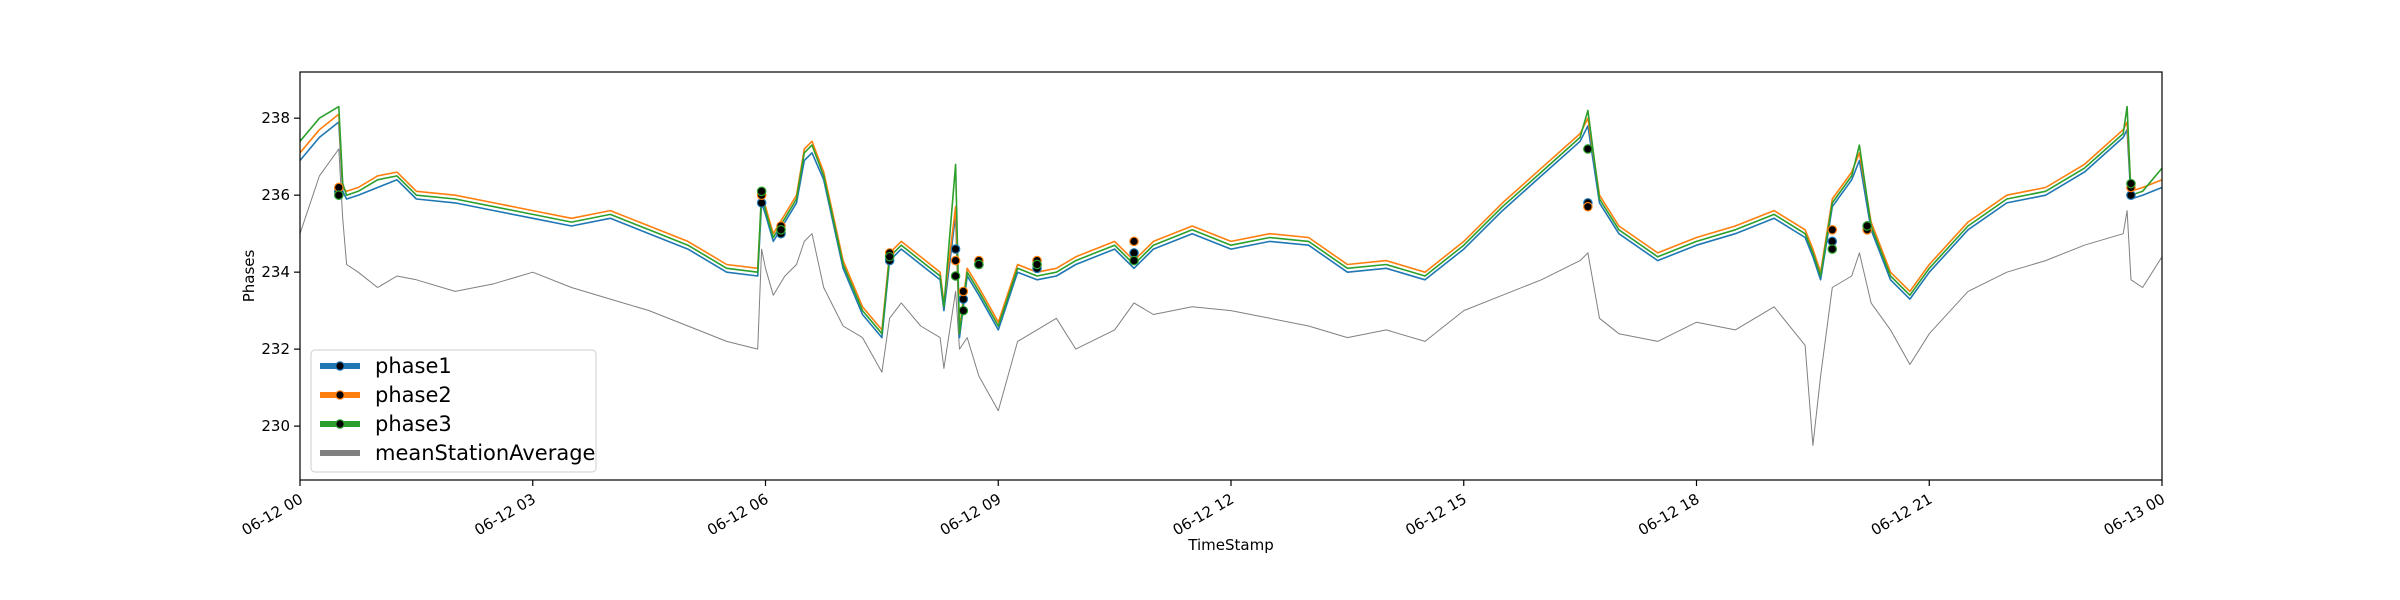  I want to click on y-tick-label: 232, so click(275, 349).